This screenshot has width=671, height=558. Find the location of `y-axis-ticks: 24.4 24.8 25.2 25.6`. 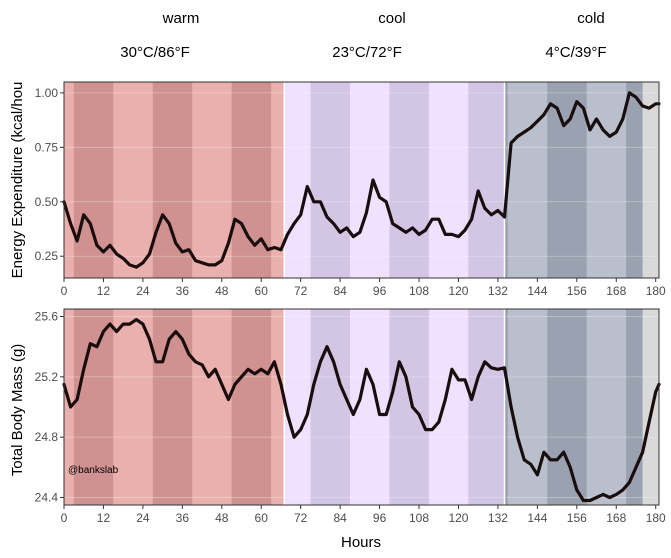

y-axis-ticks: 24.4 24.8 25.2 25.6 is located at coordinates (49, 407).